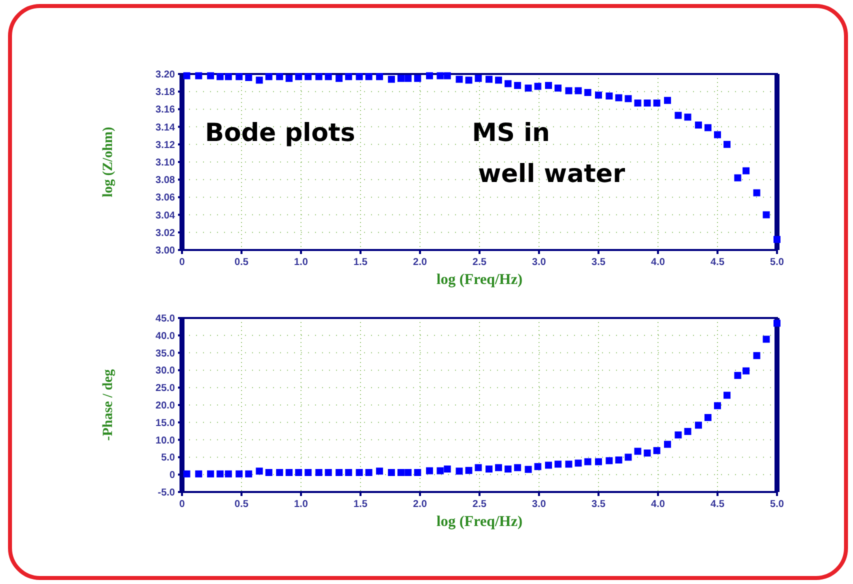 The width and height of the screenshot is (853, 584). What do you see at coordinates (166, 163) in the screenshot?
I see `y-tick-label: 3.10` at bounding box center [166, 163].